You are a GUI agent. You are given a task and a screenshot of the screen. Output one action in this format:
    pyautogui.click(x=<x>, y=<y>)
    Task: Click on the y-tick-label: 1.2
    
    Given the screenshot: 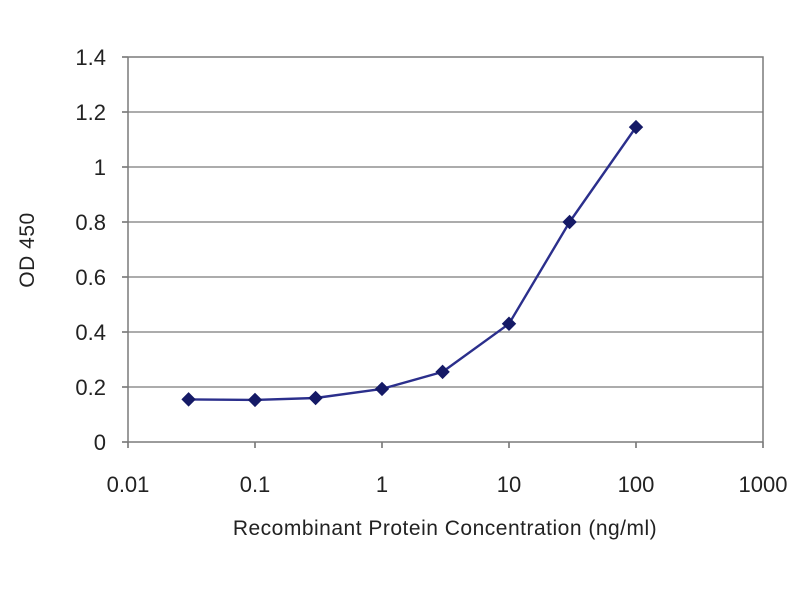 What is the action you would take?
    pyautogui.click(x=90, y=112)
    